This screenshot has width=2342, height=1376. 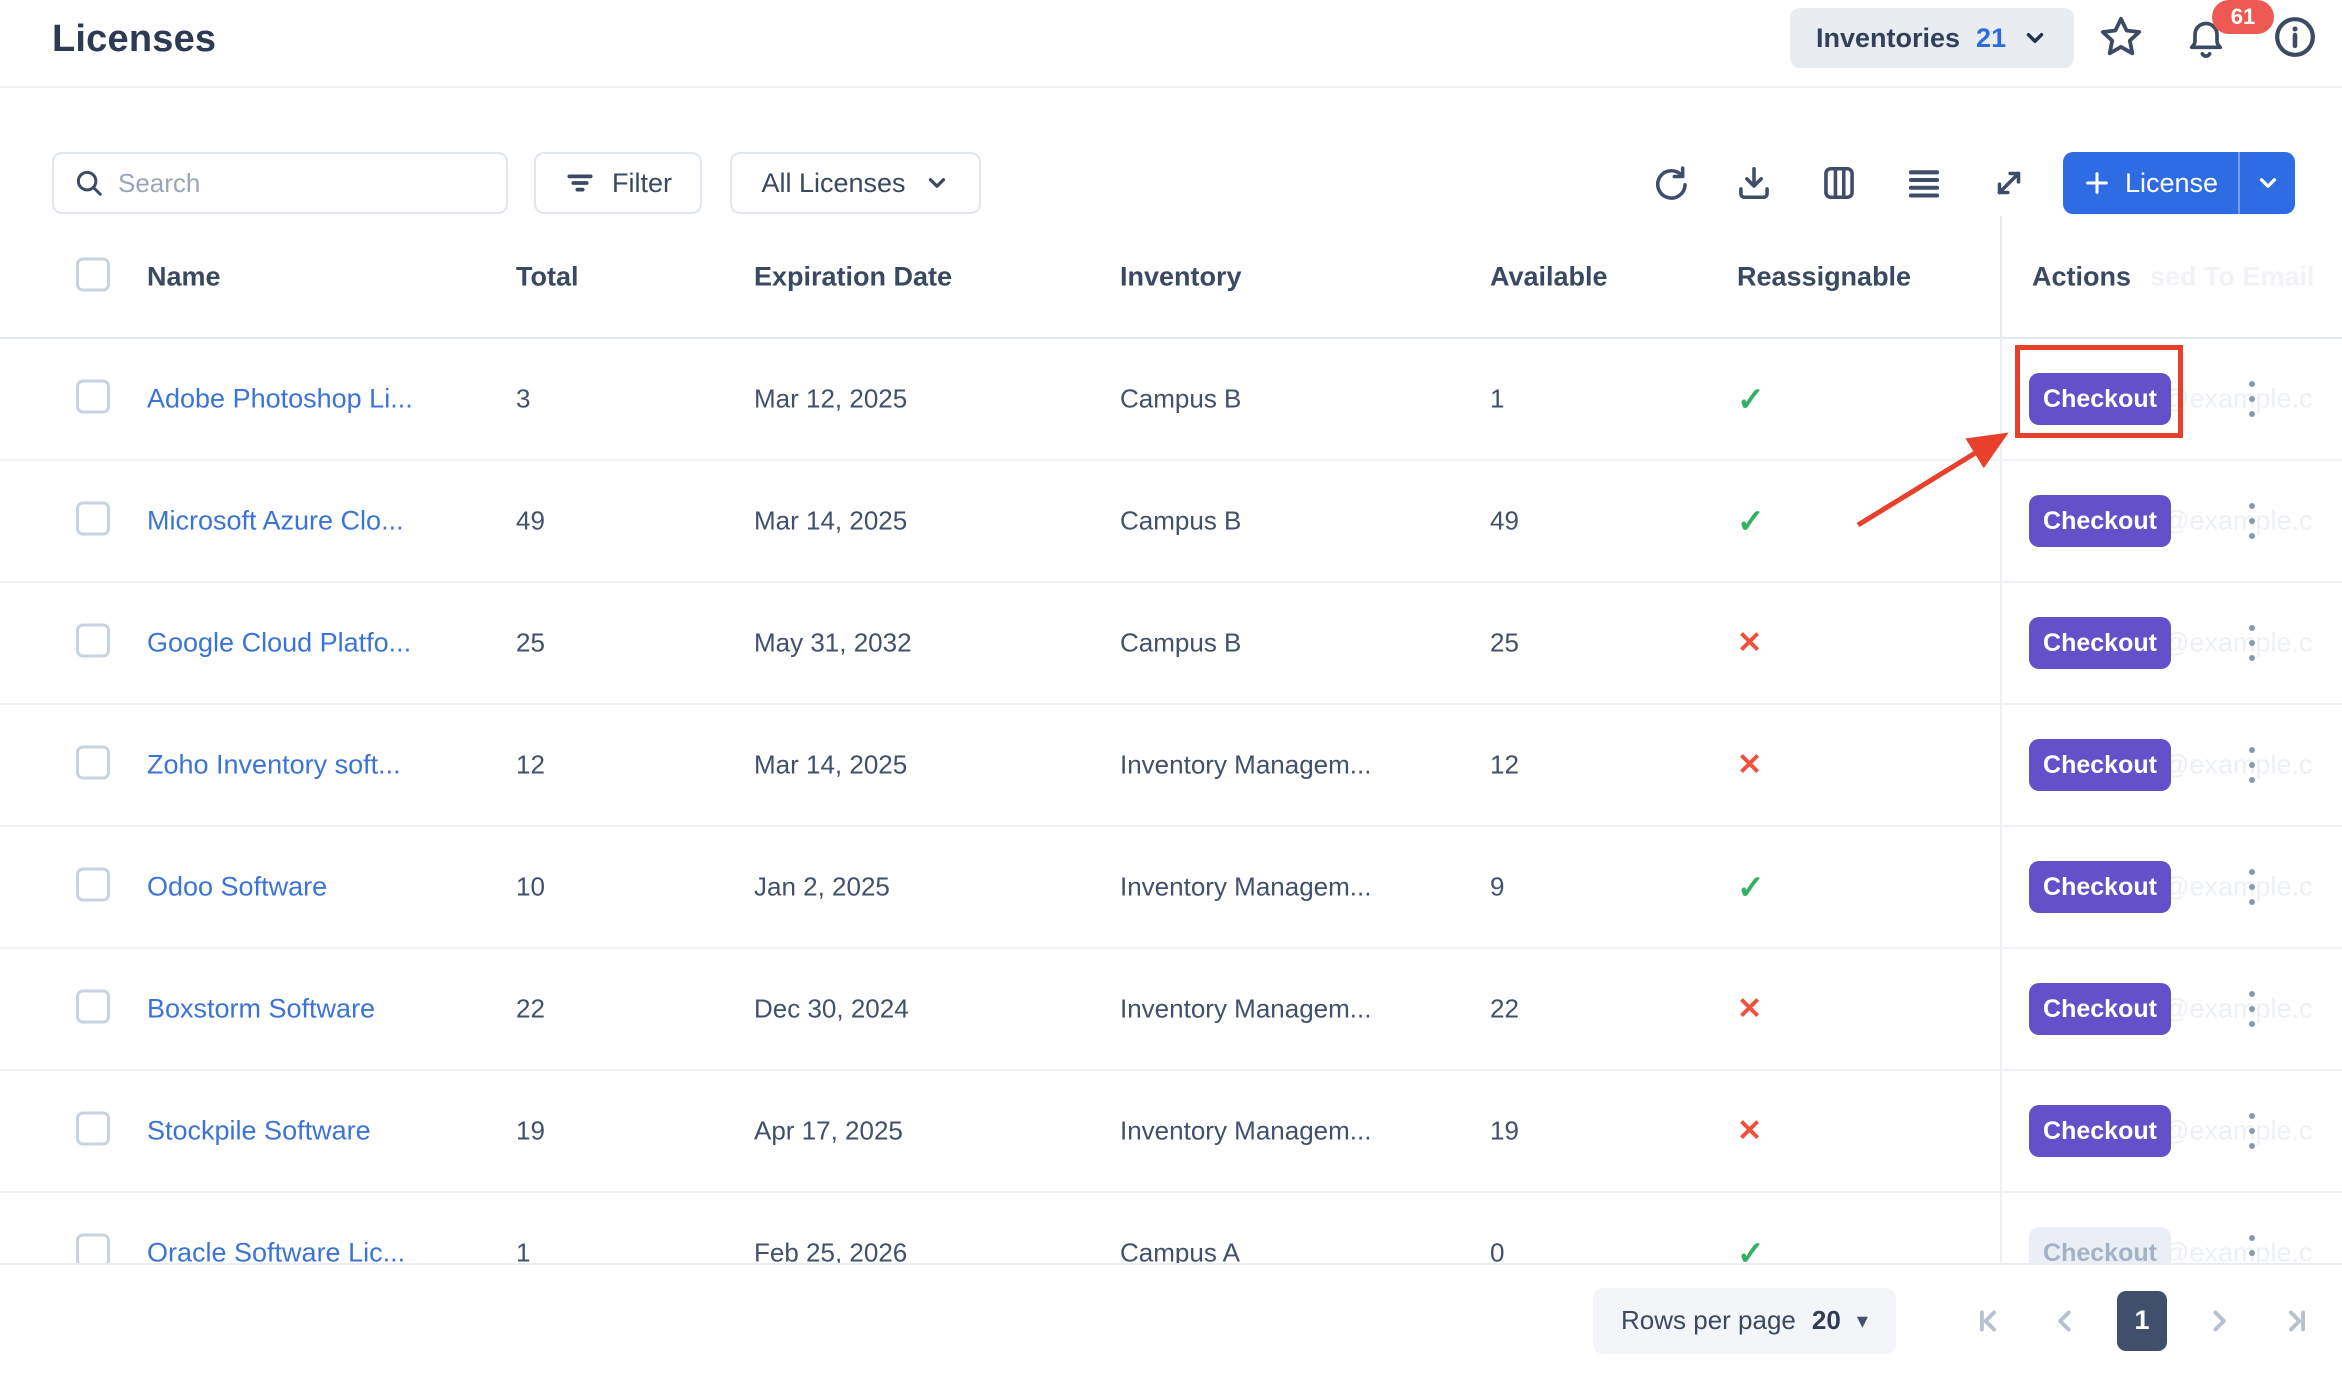 I want to click on star-icon, so click(x=2121, y=37).